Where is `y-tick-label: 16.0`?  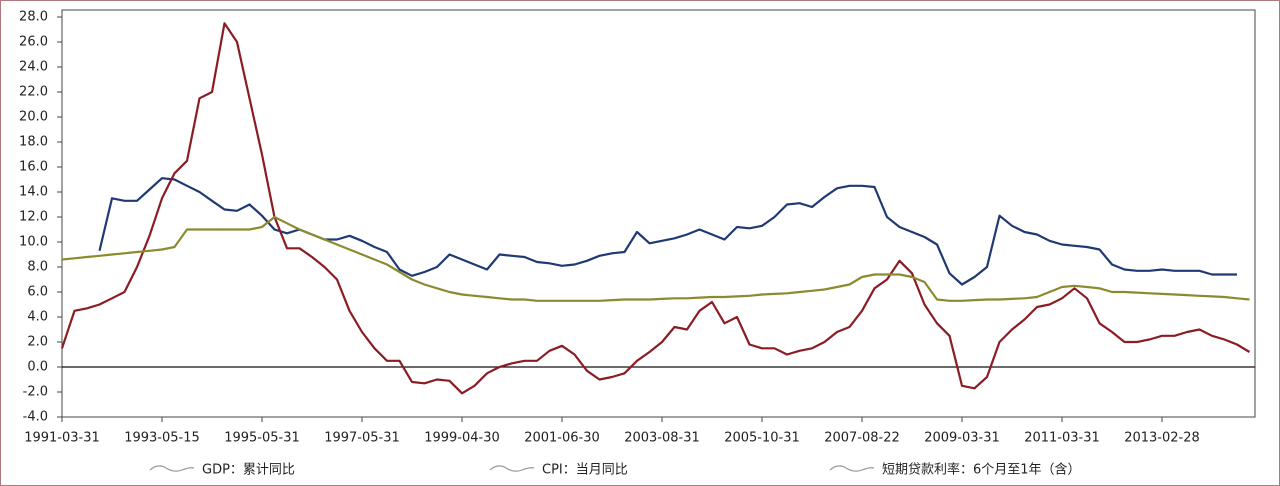
y-tick-label: 16.0 is located at coordinates (33, 167).